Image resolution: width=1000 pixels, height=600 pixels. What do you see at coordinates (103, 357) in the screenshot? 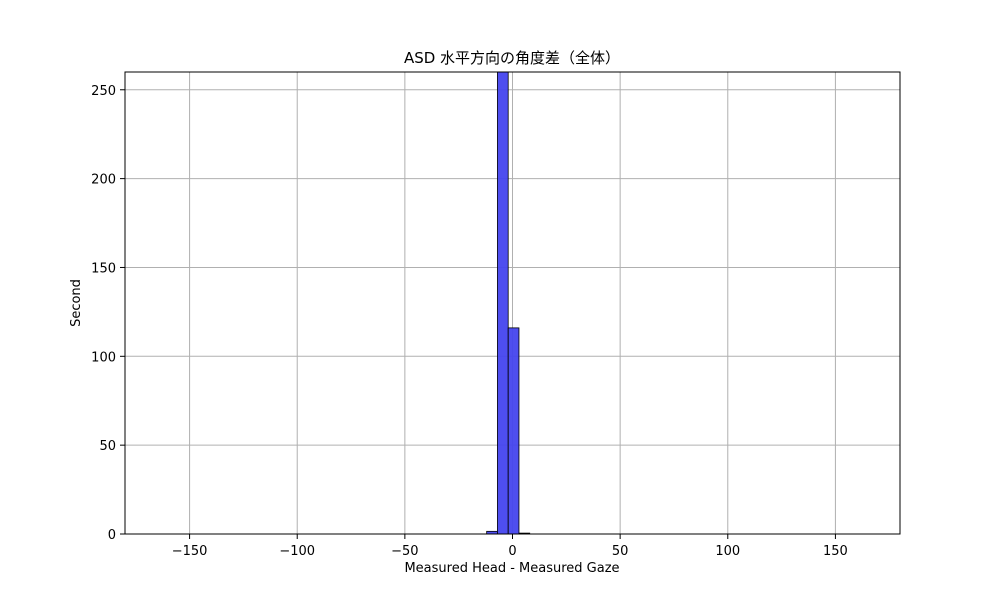
I see `y-tick-label: 100` at bounding box center [103, 357].